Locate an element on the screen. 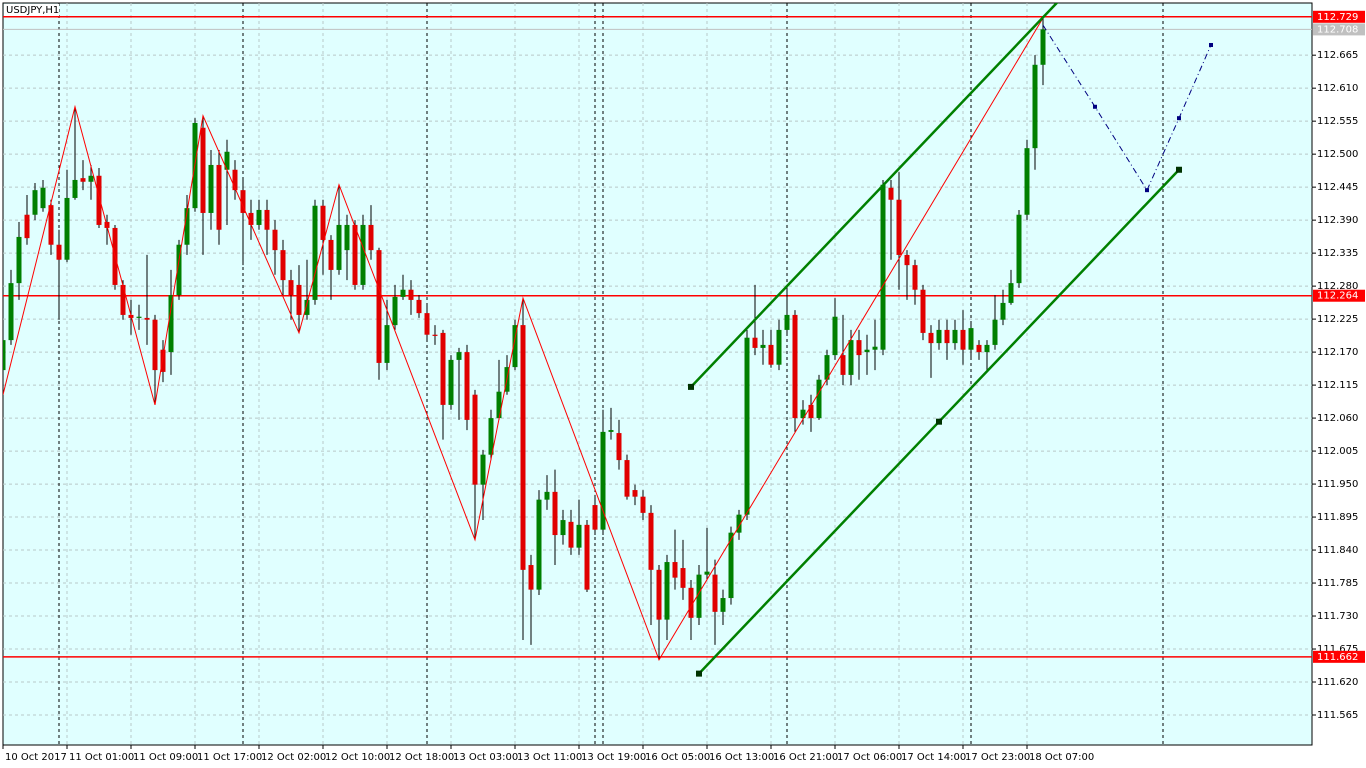 This screenshot has width=1366, height=768. y-tick-label: 112.610 is located at coordinates (1337, 88).